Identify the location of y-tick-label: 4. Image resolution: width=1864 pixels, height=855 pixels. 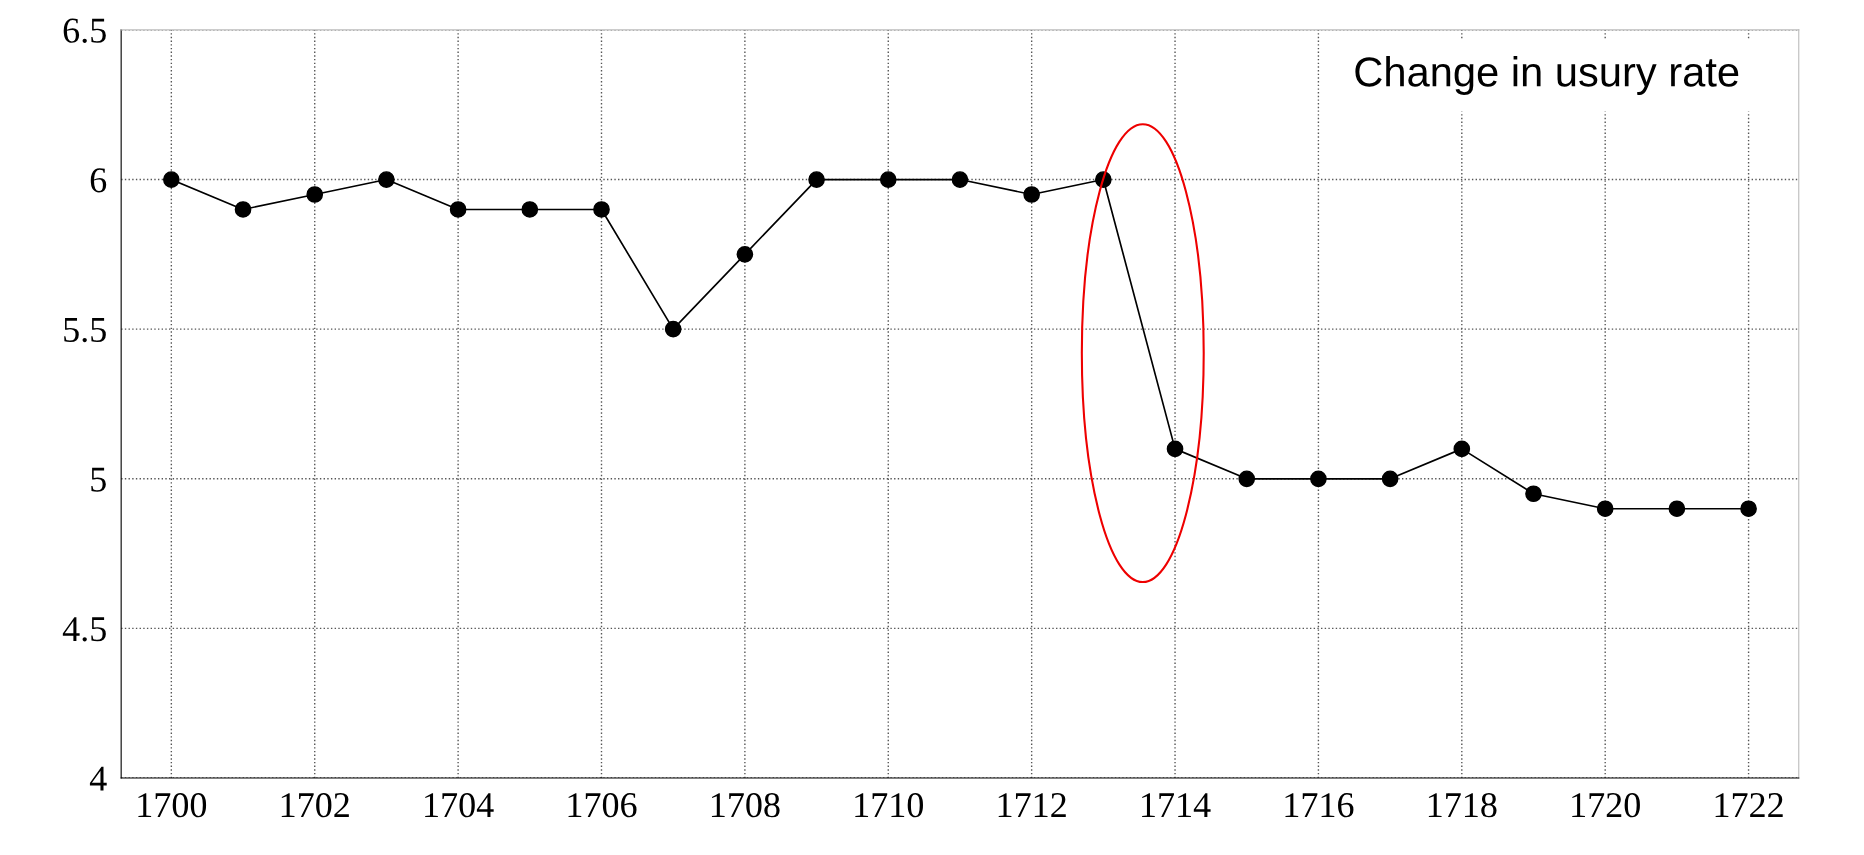
(98, 778).